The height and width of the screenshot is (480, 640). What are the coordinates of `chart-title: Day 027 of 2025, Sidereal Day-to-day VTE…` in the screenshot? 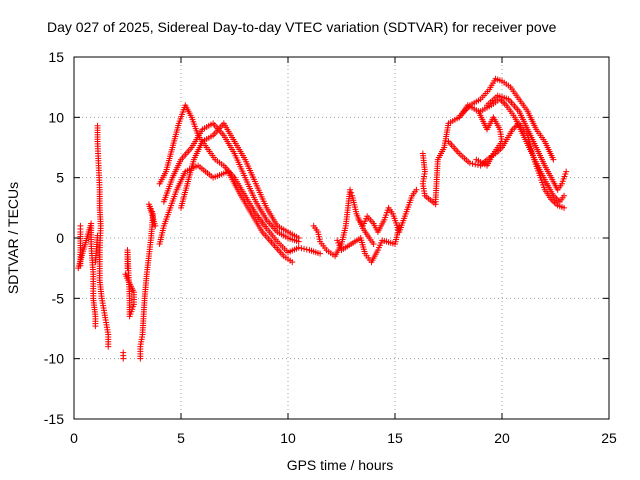 It's located at (302, 27).